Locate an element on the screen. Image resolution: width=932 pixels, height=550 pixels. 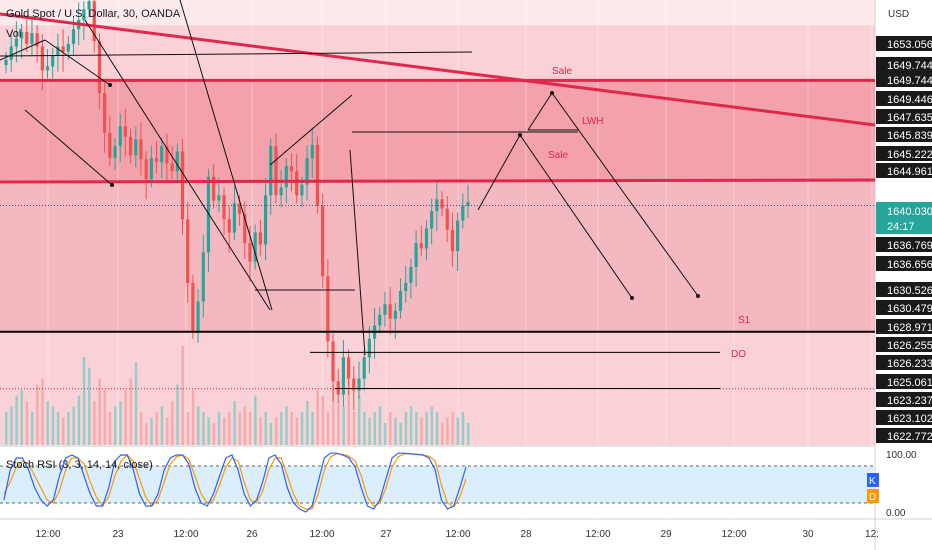
current-price-tag is located at coordinates (904, 218).